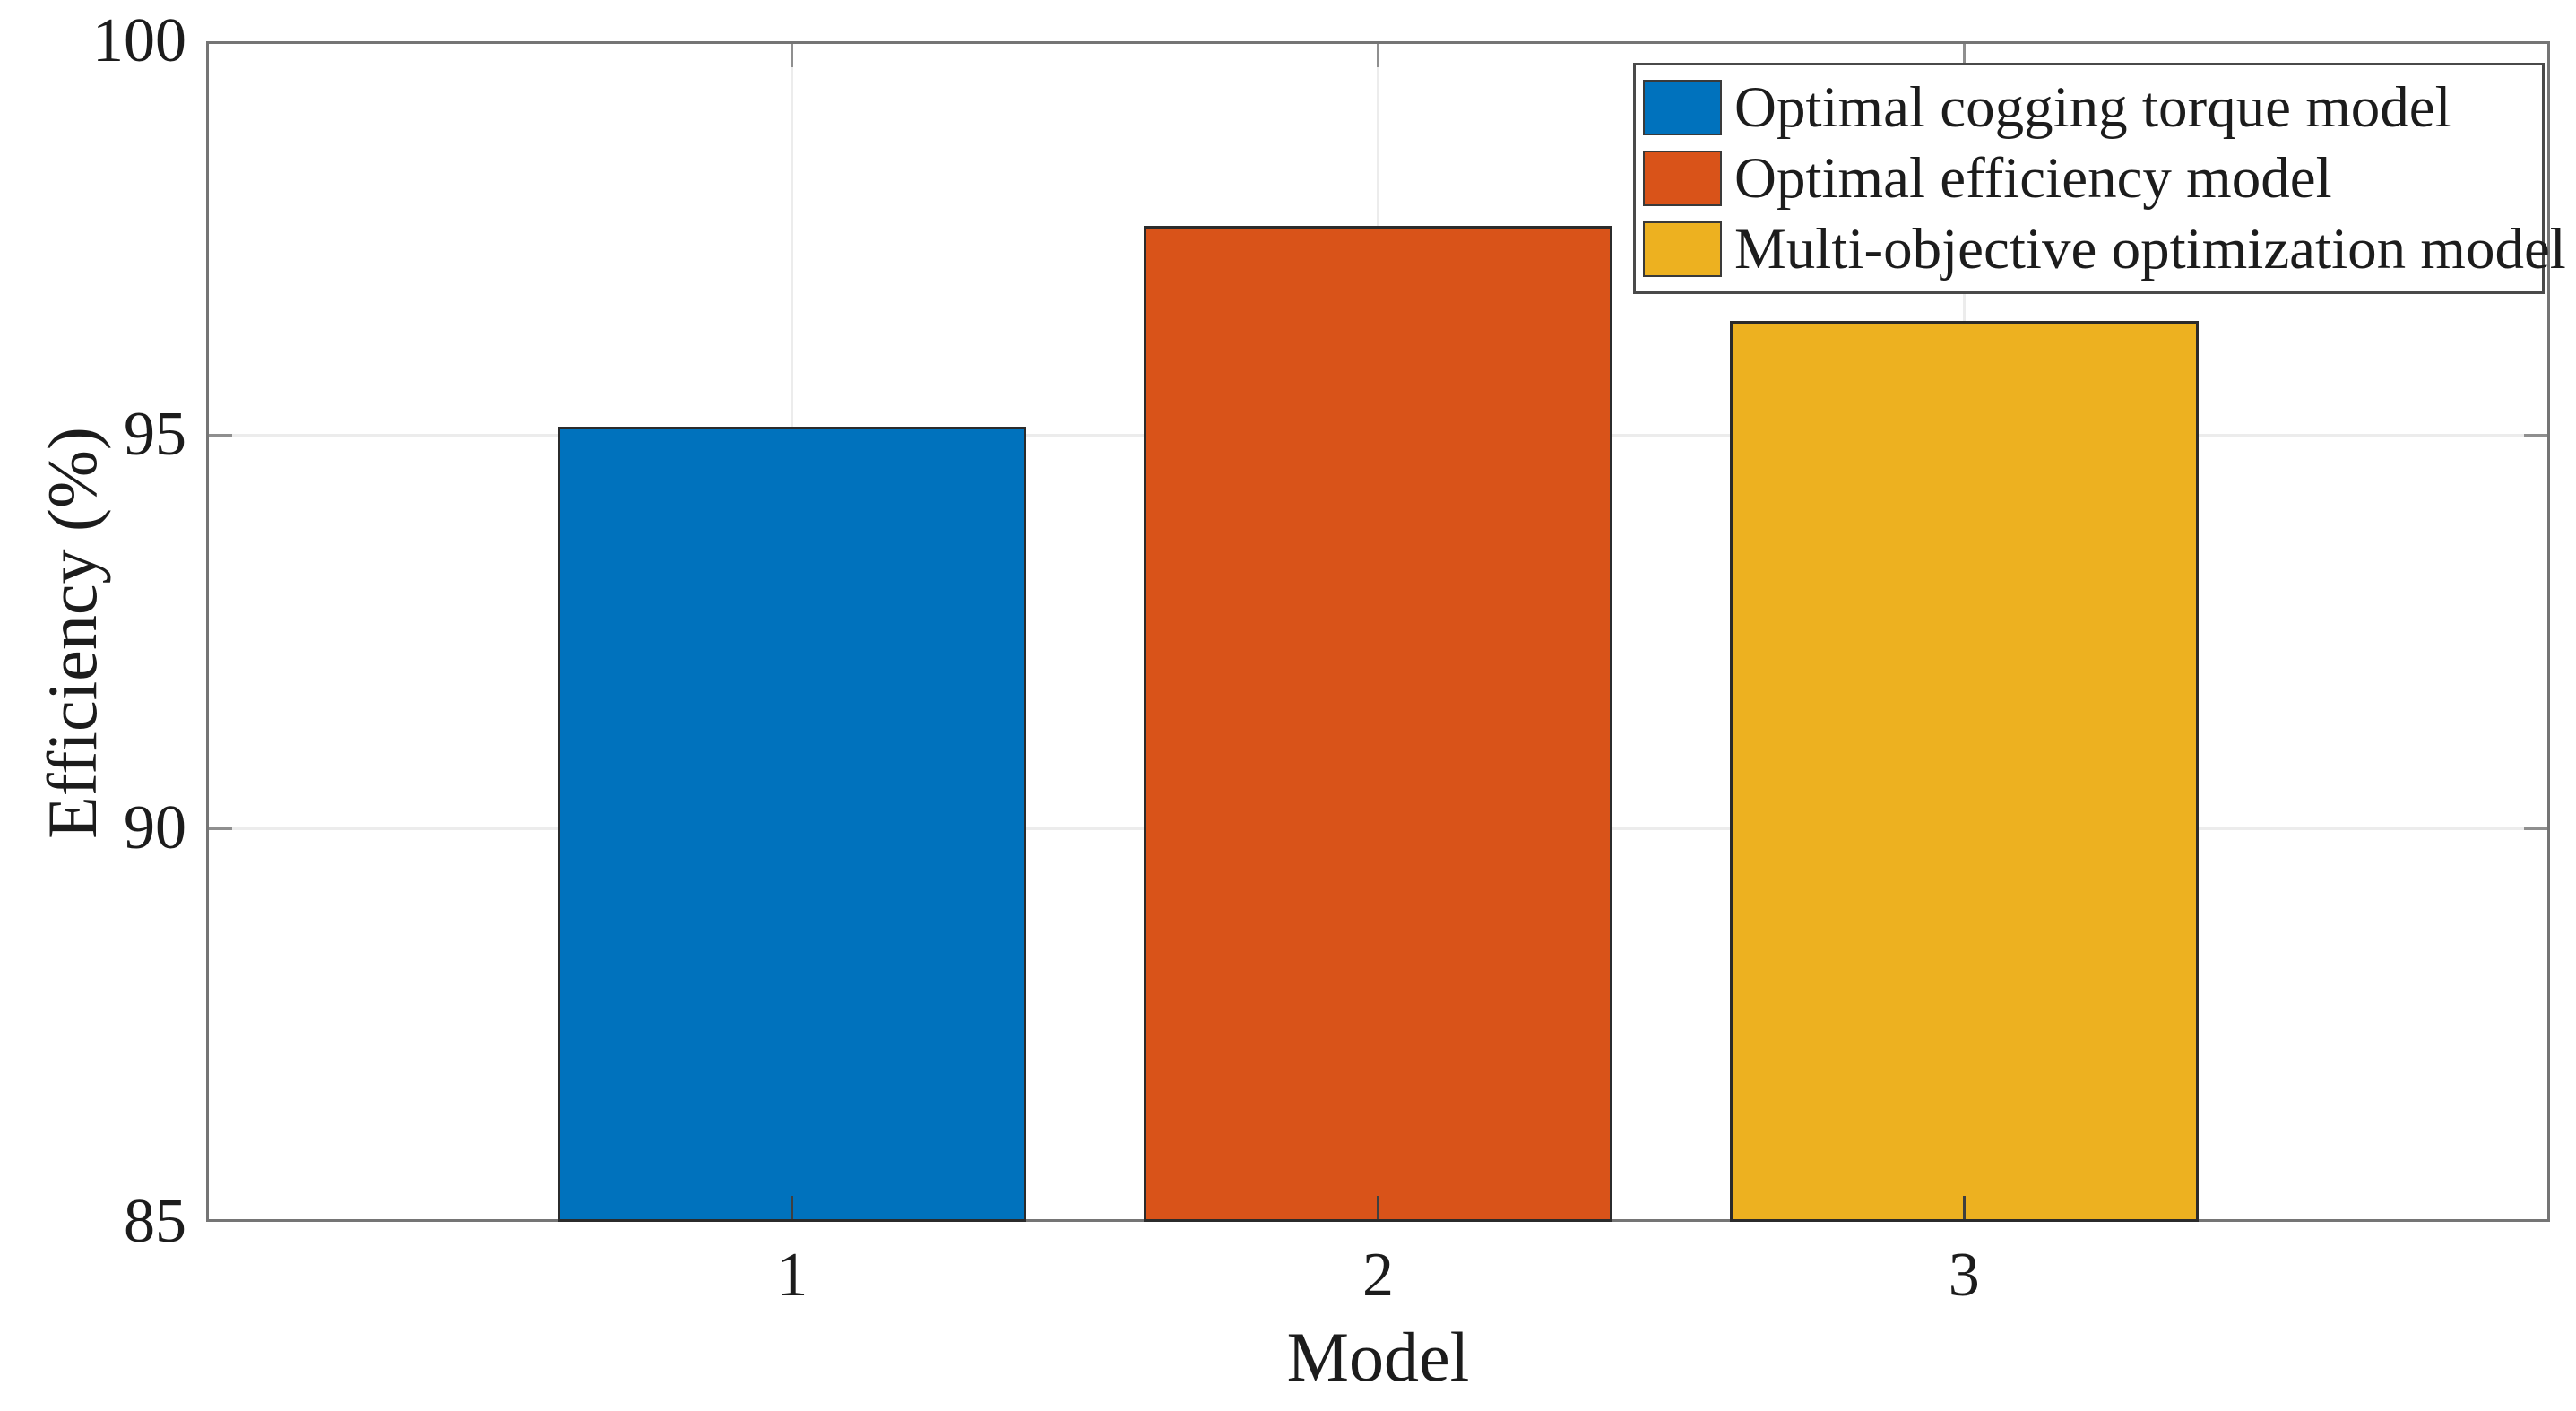 This screenshot has width=2576, height=1411. I want to click on legend-label: Optimal efficiency model, so click(2033, 178).